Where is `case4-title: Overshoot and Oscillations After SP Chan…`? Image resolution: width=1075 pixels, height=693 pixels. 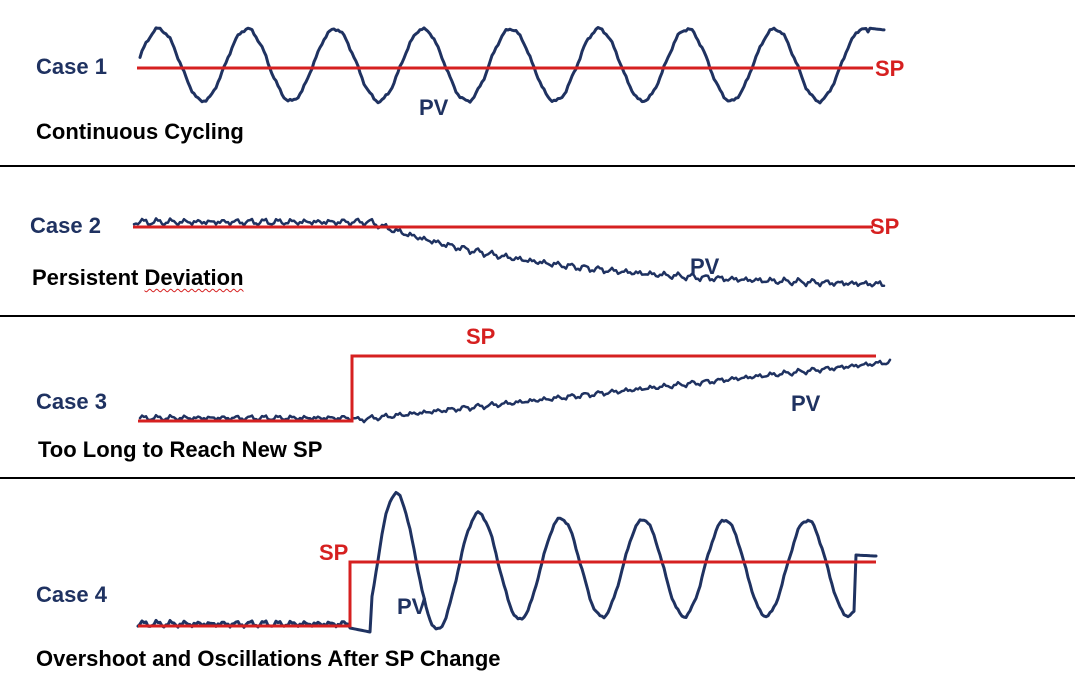 case4-title: Overshoot and Oscillations After SP Chan… is located at coordinates (268, 658).